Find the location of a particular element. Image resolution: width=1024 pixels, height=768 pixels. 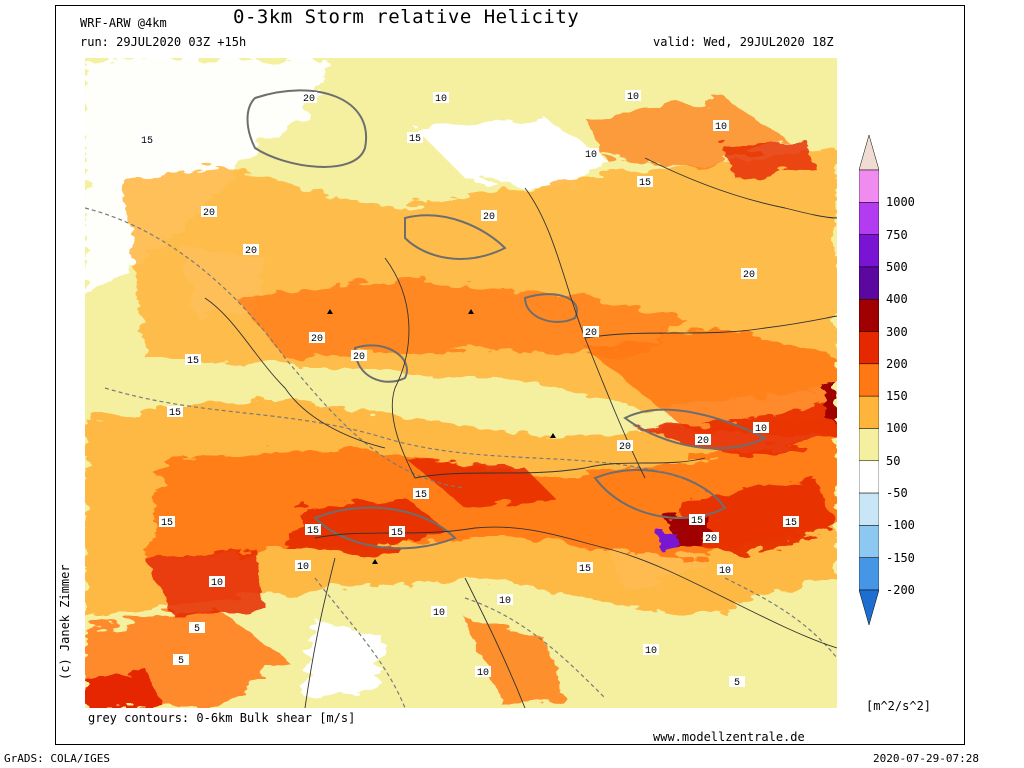

colorbar-tick-label: 200 is located at coordinates (897, 363).